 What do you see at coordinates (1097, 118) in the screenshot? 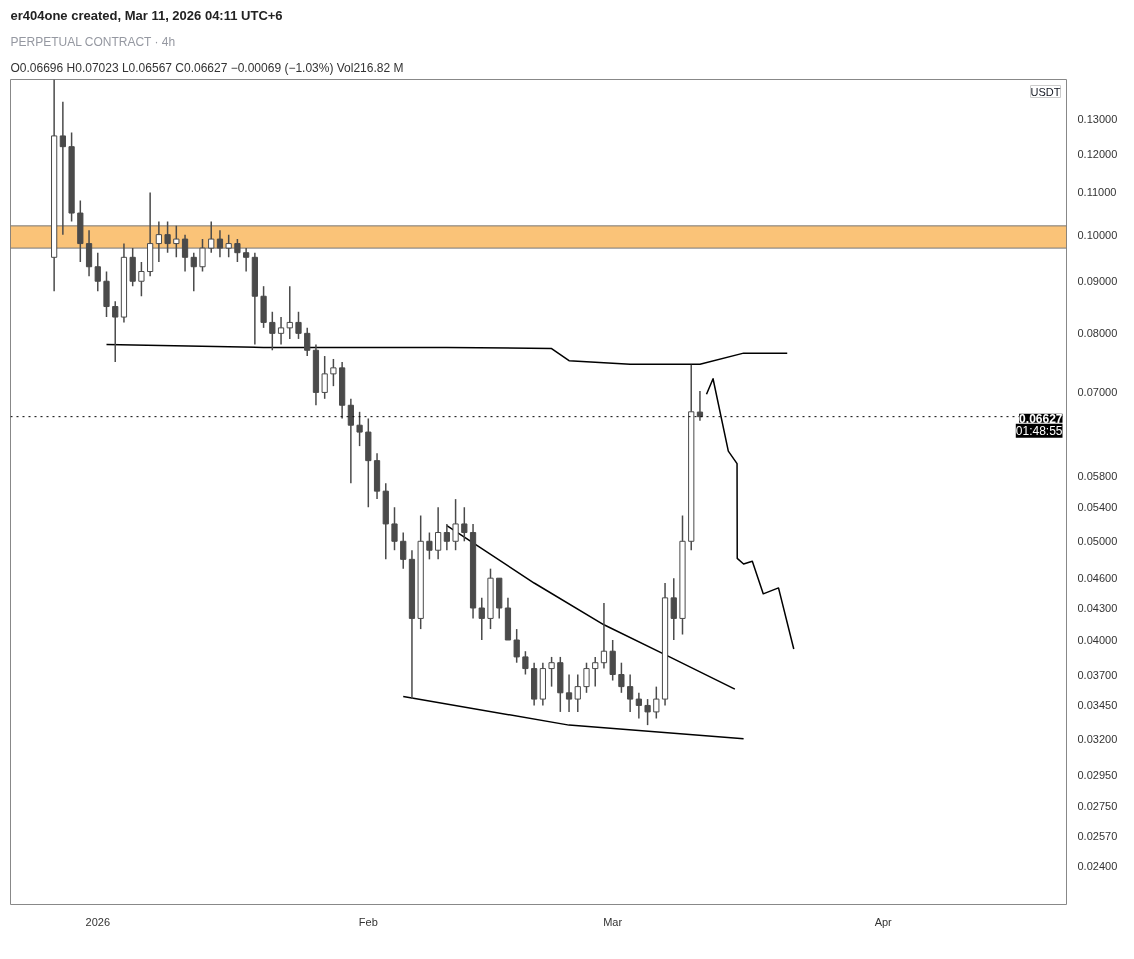
I see `y-tick-label: 0.13000` at bounding box center [1097, 118].